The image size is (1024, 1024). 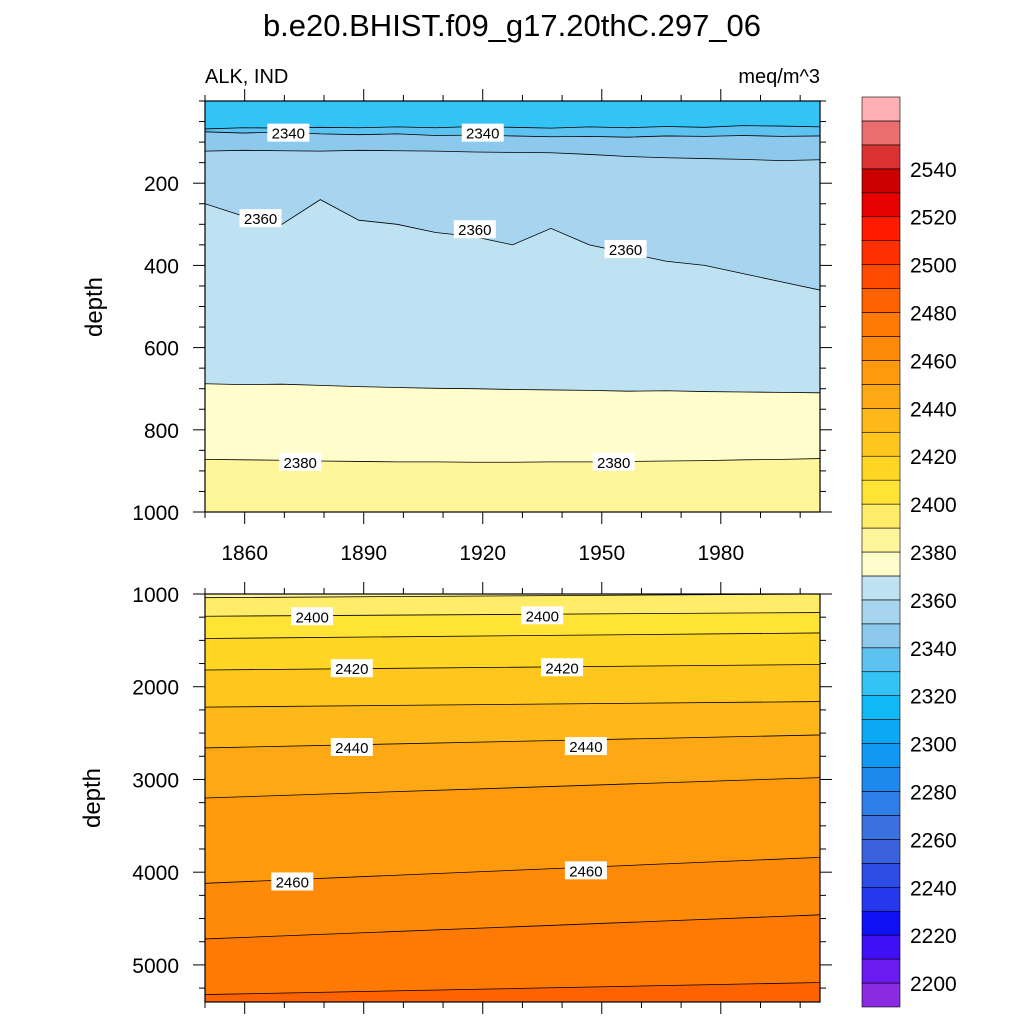 I want to click on colorbar-label: 2400, so click(x=933, y=505).